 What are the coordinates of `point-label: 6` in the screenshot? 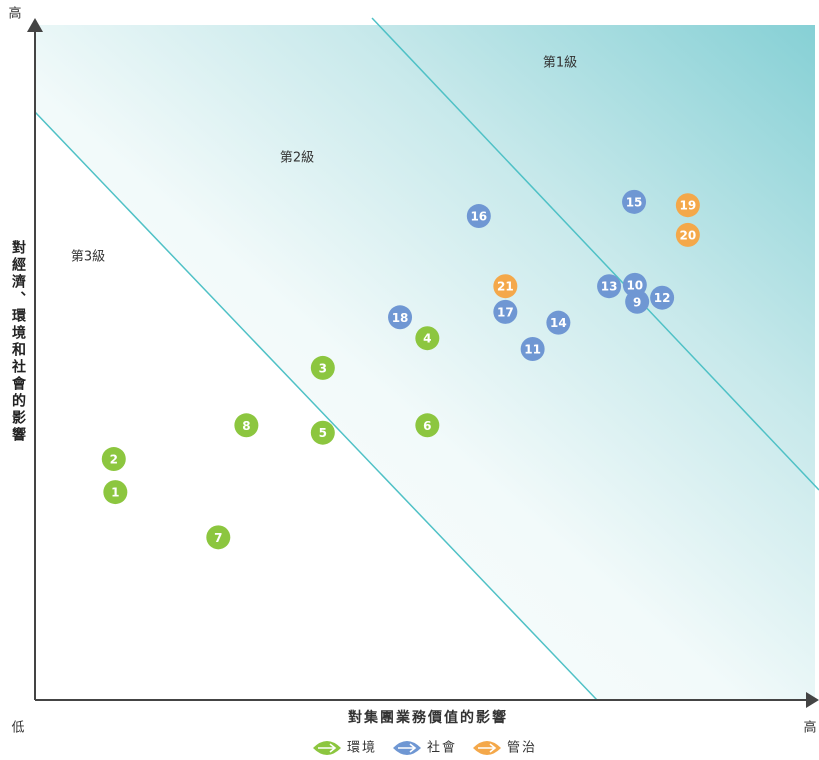 It's located at (427, 426).